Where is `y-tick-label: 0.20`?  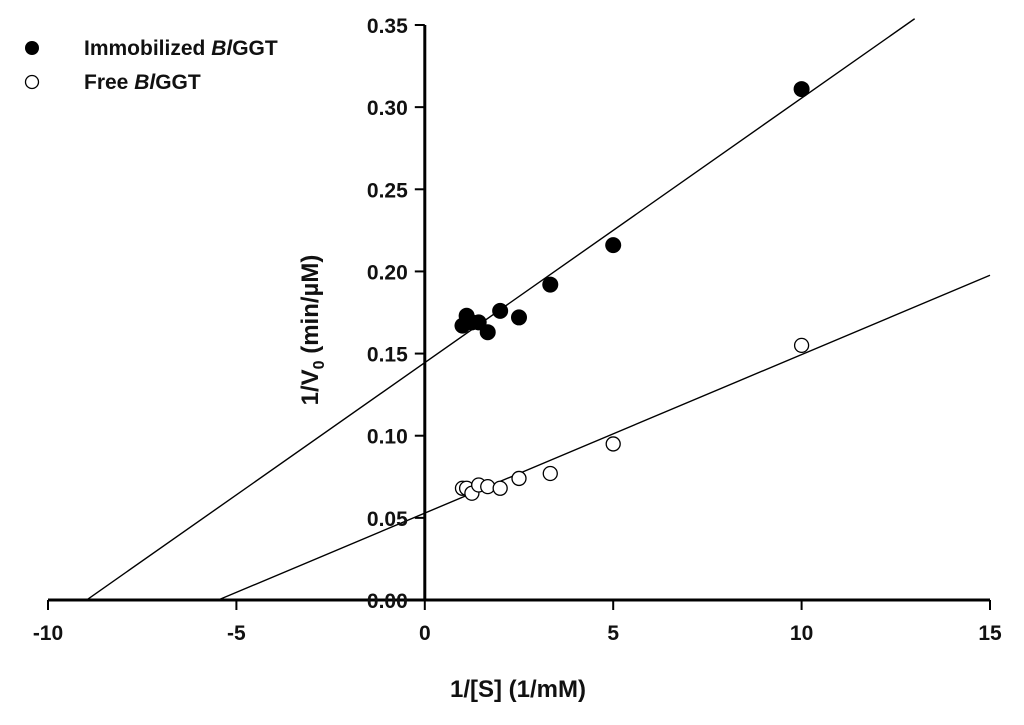
y-tick-label: 0.20 is located at coordinates (387, 272).